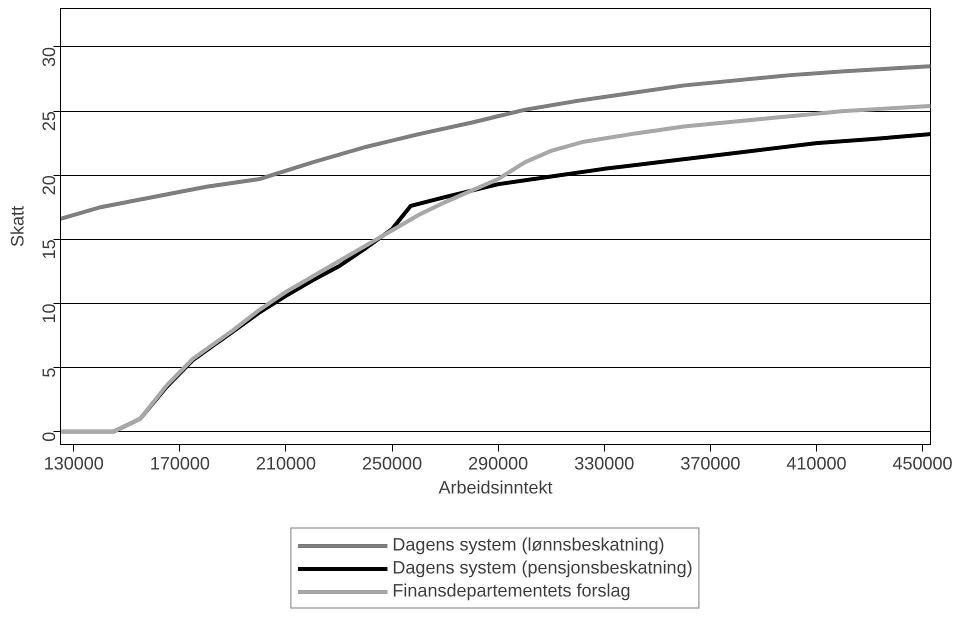  Describe the element at coordinates (604, 464) in the screenshot. I see `x-tick-label: 330000` at that location.